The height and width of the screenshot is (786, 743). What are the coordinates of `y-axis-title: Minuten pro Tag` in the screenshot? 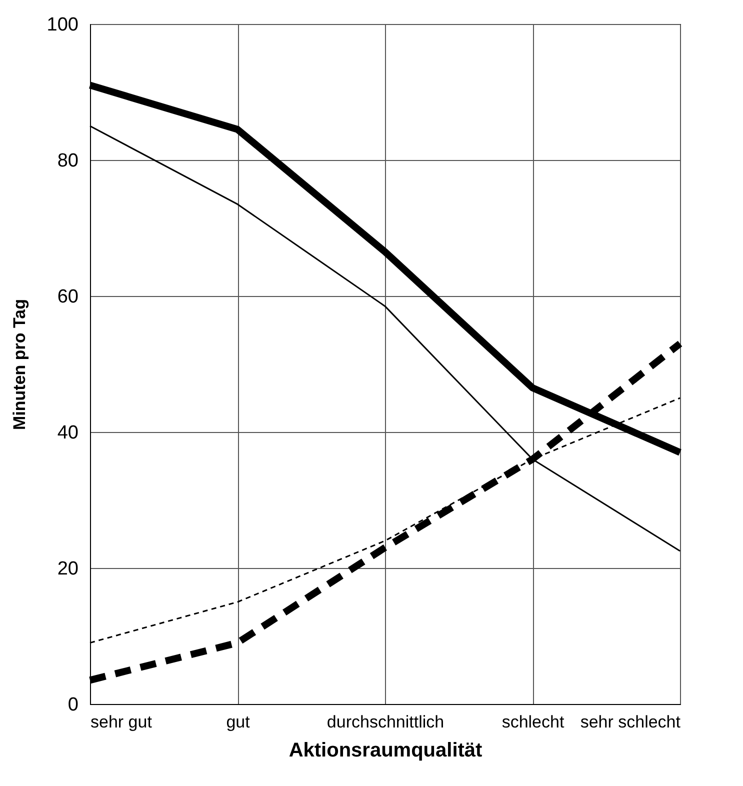 It's located at (19, 364).